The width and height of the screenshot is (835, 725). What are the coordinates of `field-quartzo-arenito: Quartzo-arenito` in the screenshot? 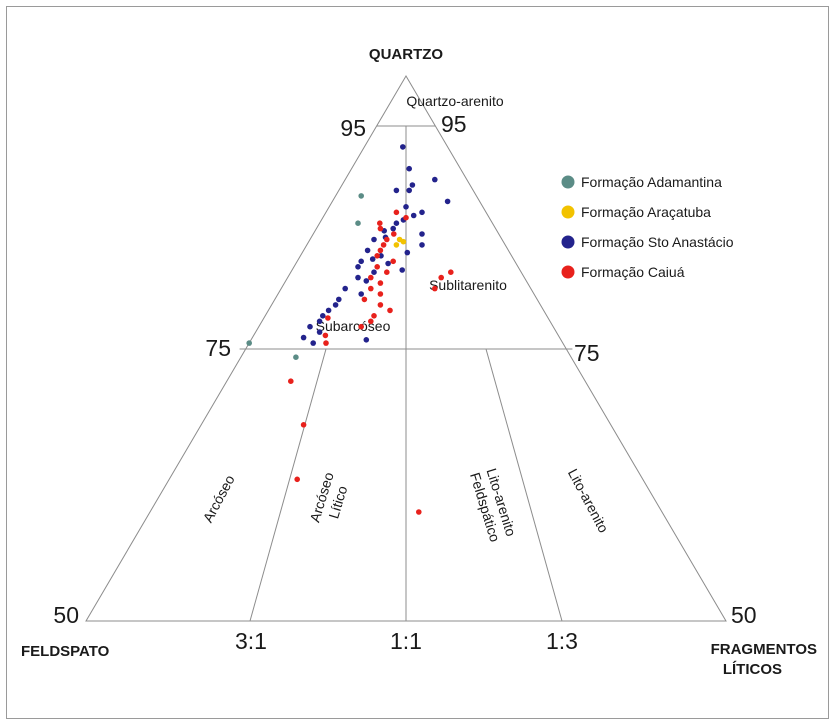 It's located at (454, 101).